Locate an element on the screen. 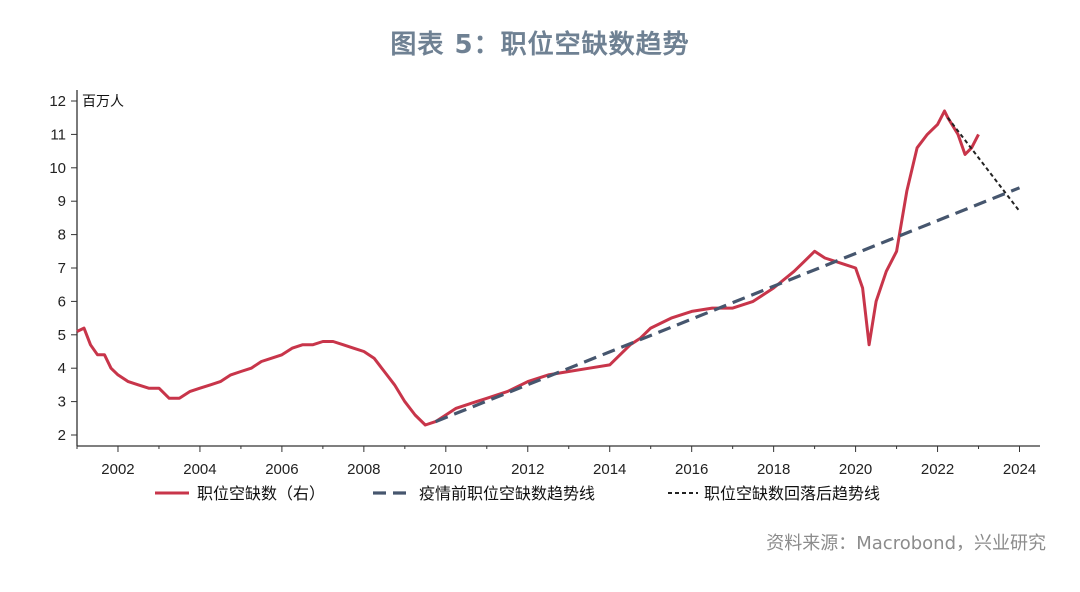 The height and width of the screenshot is (592, 1080). source-note: 资料来源：Macrobond，兴业研究 is located at coordinates (906, 543).